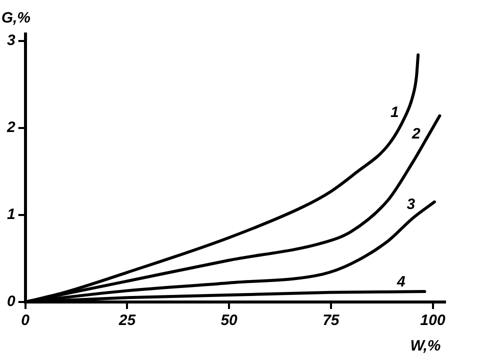  I want to click on x-tick-label: 75, so click(331, 321).